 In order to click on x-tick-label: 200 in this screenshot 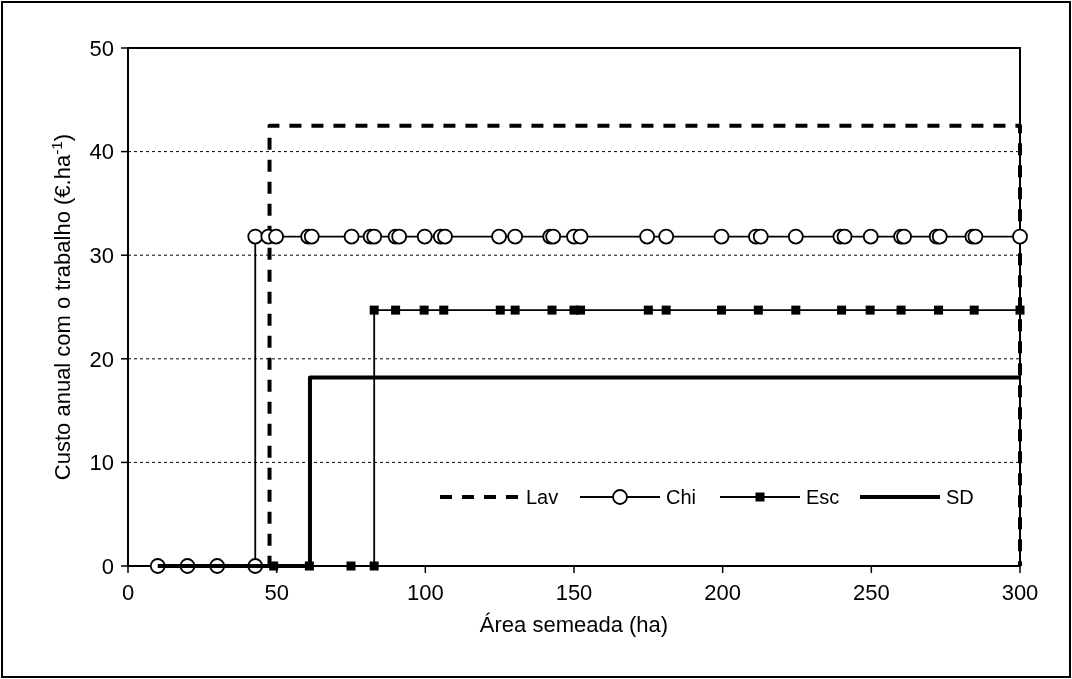, I will do `click(723, 592)`.